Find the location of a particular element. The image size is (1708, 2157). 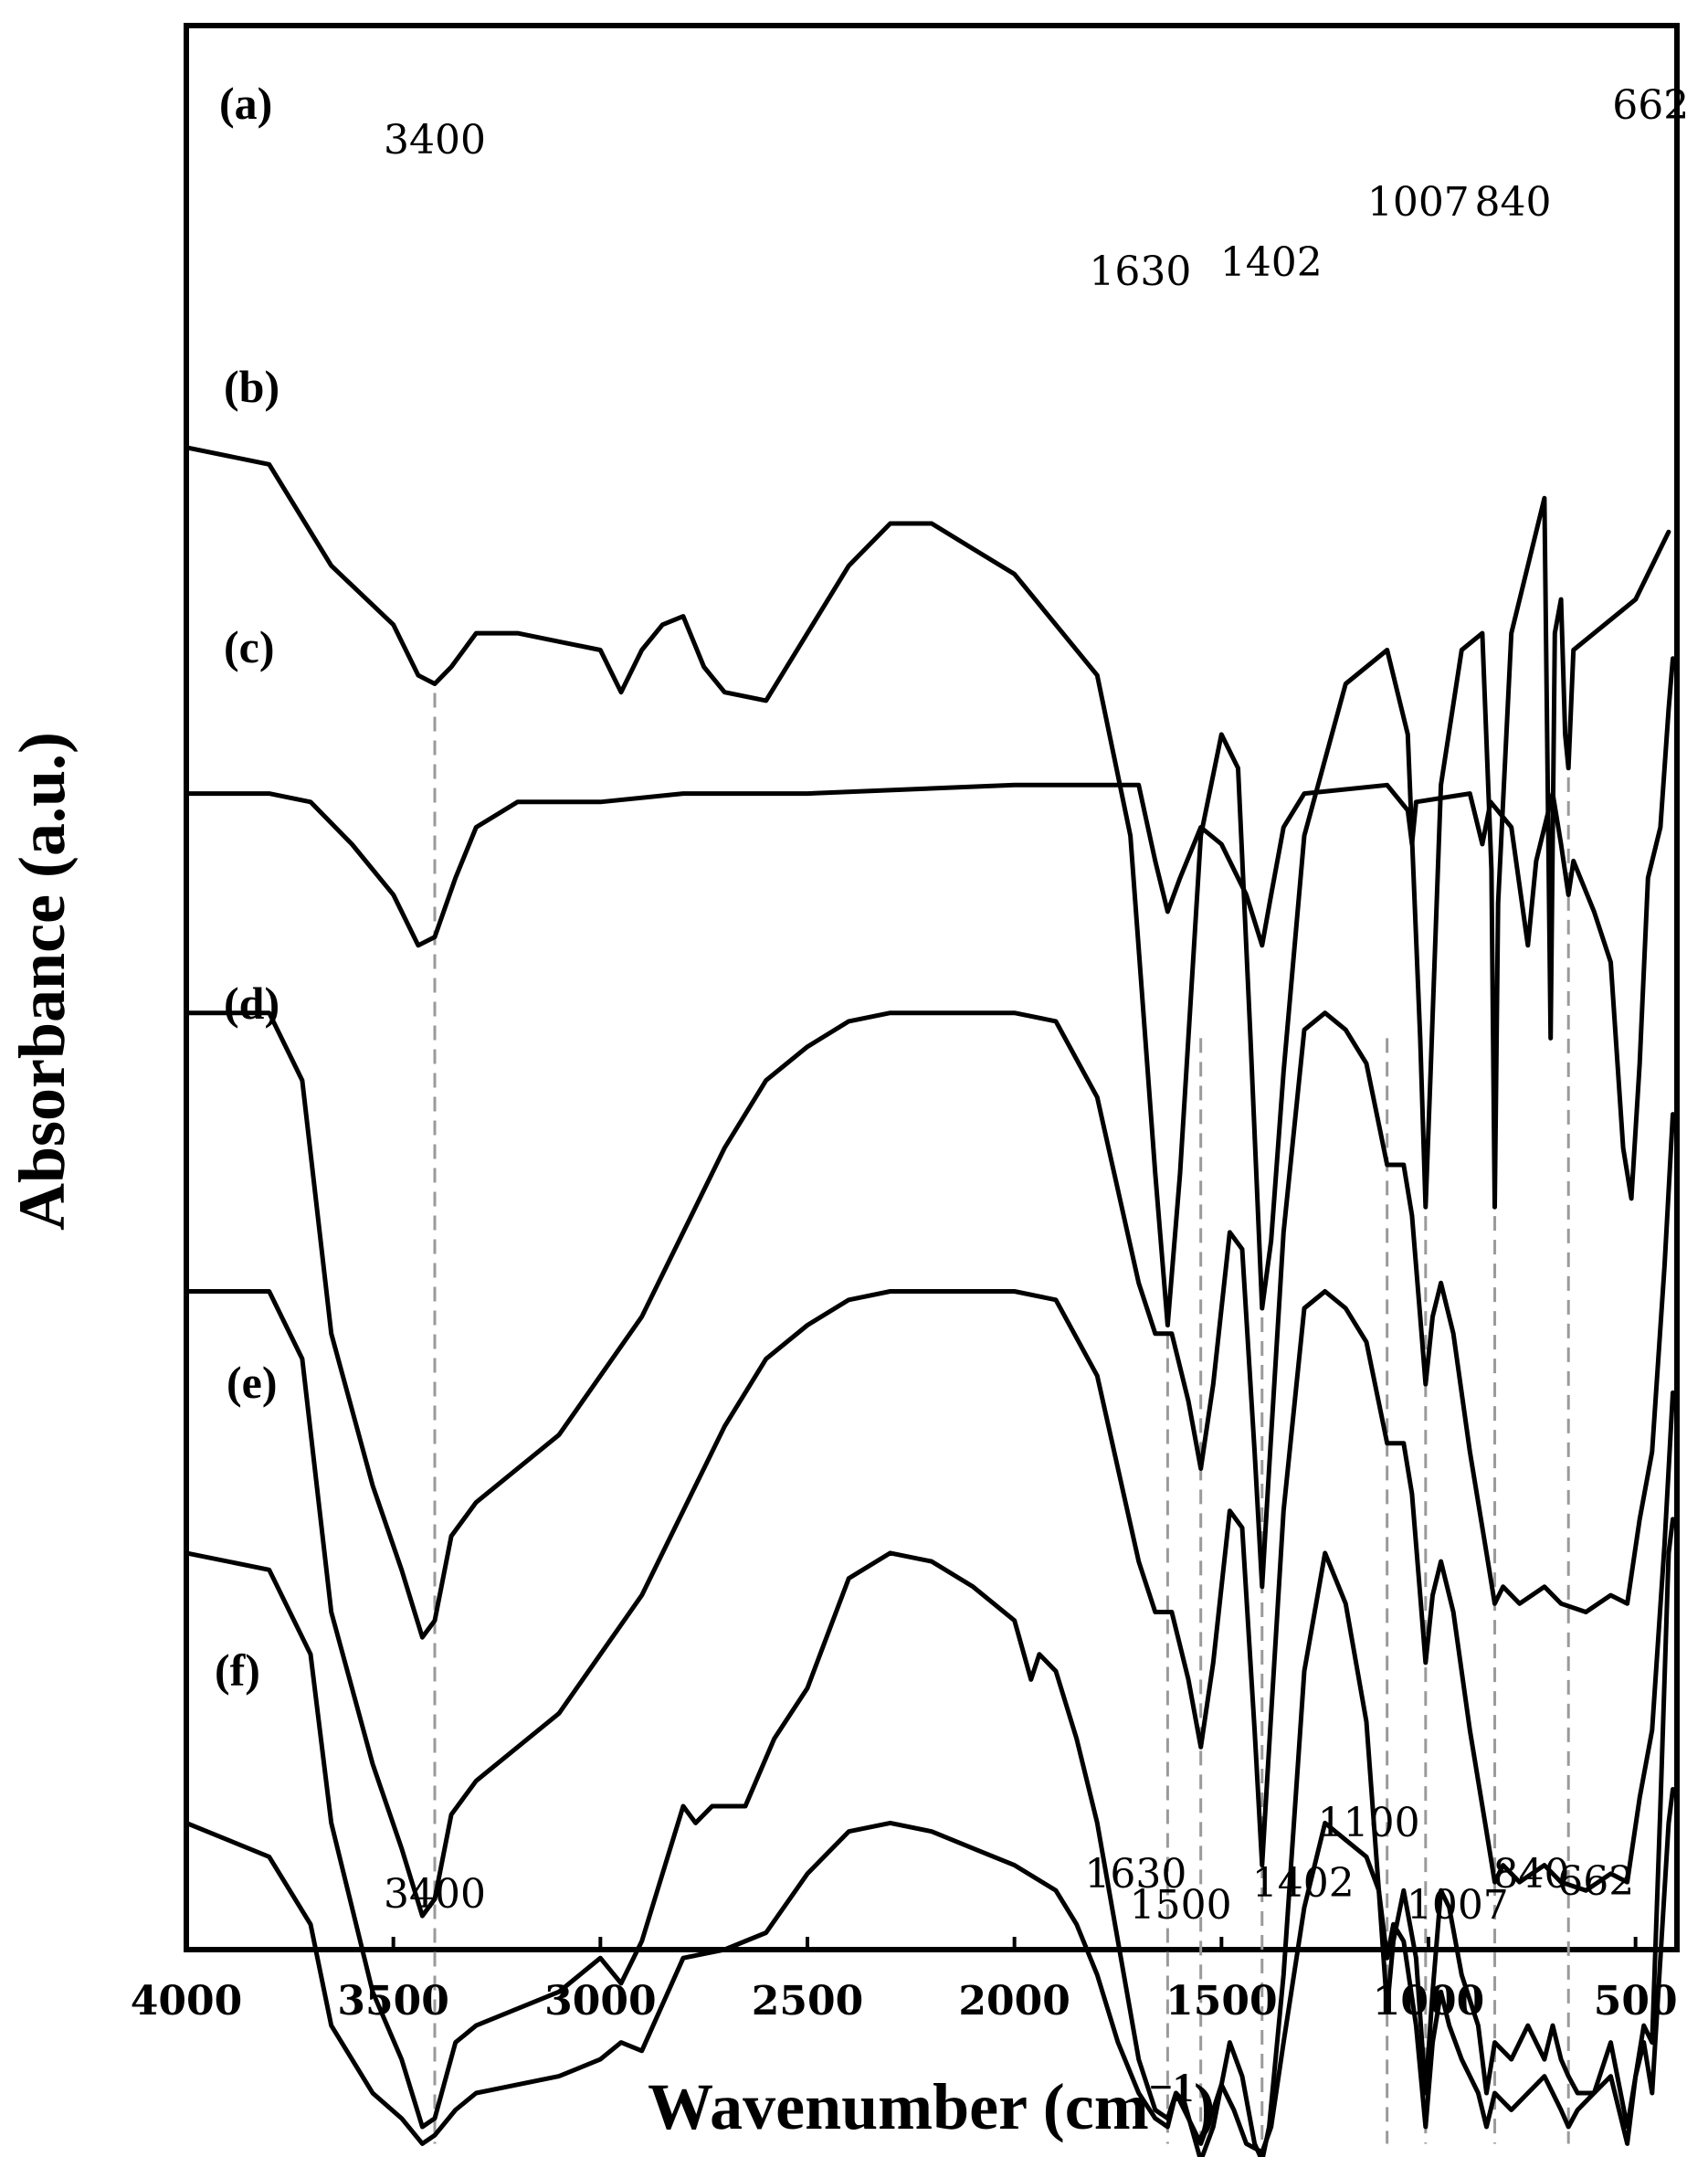

x-tick-label-1500: 1500 is located at coordinates (1221, 2001).